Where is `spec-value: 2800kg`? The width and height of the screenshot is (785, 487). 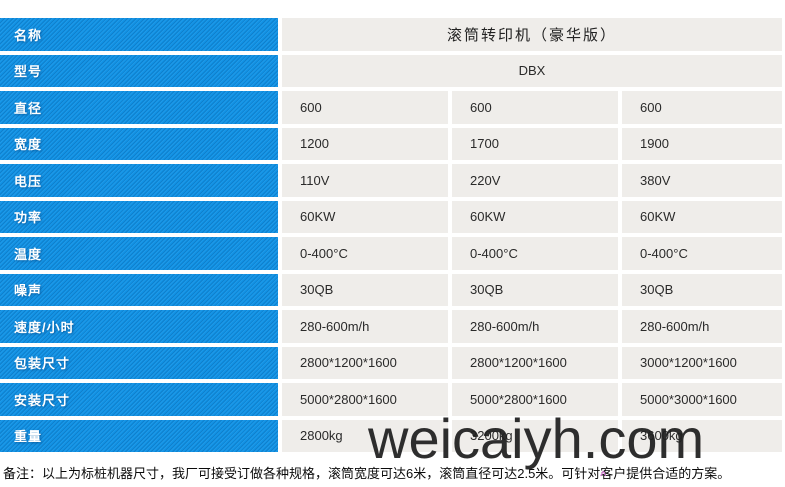
spec-value: 2800kg is located at coordinates (365, 435).